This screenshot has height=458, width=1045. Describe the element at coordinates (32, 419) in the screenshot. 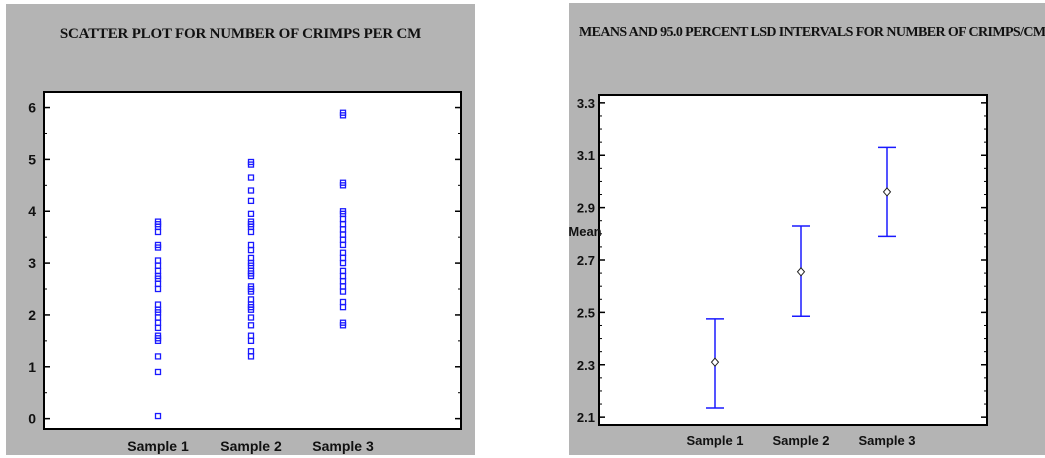

I see `y-tick-label: 0` at that location.